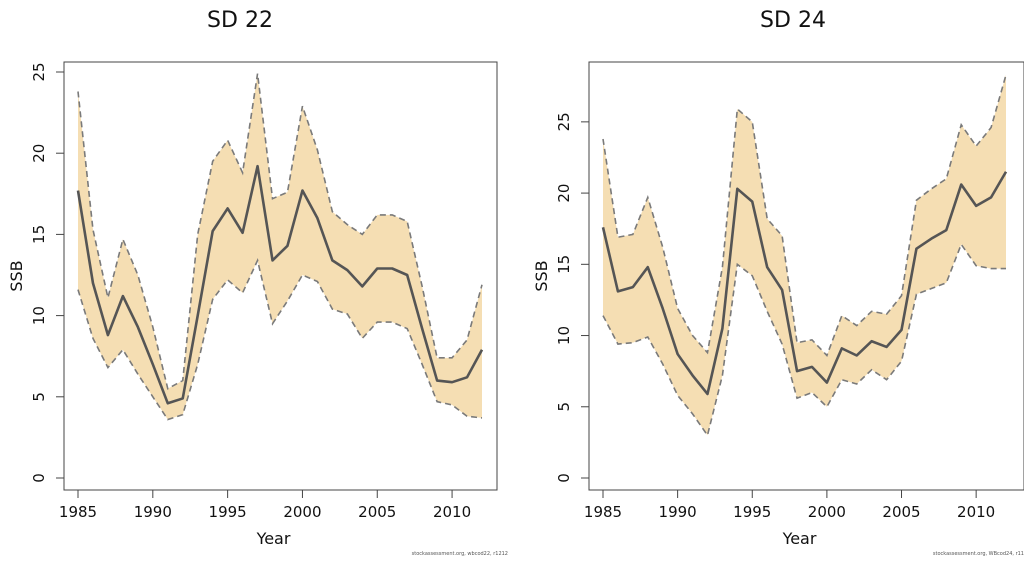  Describe the element at coordinates (460, 554) in the screenshot. I see `source-credit: stockassessment.org, wbcod22, r1212` at that location.